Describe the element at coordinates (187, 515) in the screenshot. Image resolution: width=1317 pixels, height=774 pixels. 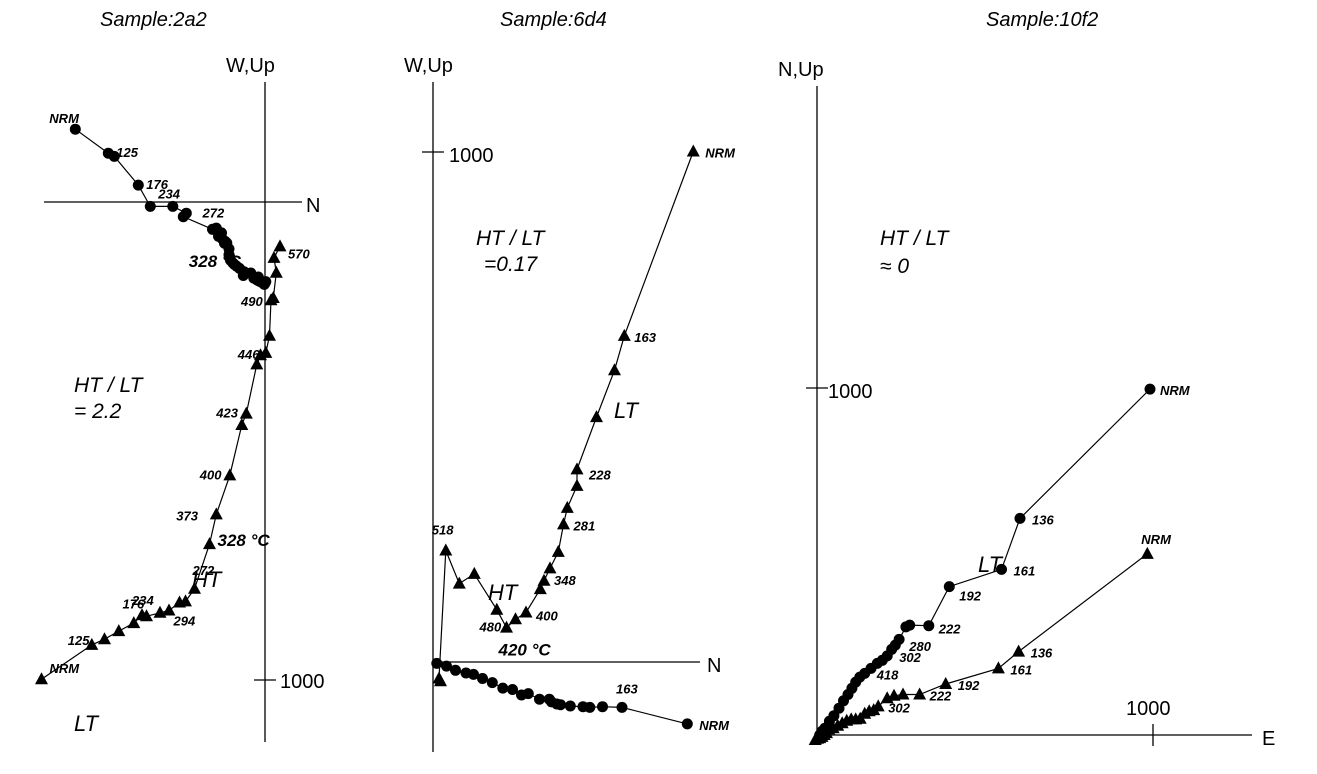
I see `point-label: 373` at that location.